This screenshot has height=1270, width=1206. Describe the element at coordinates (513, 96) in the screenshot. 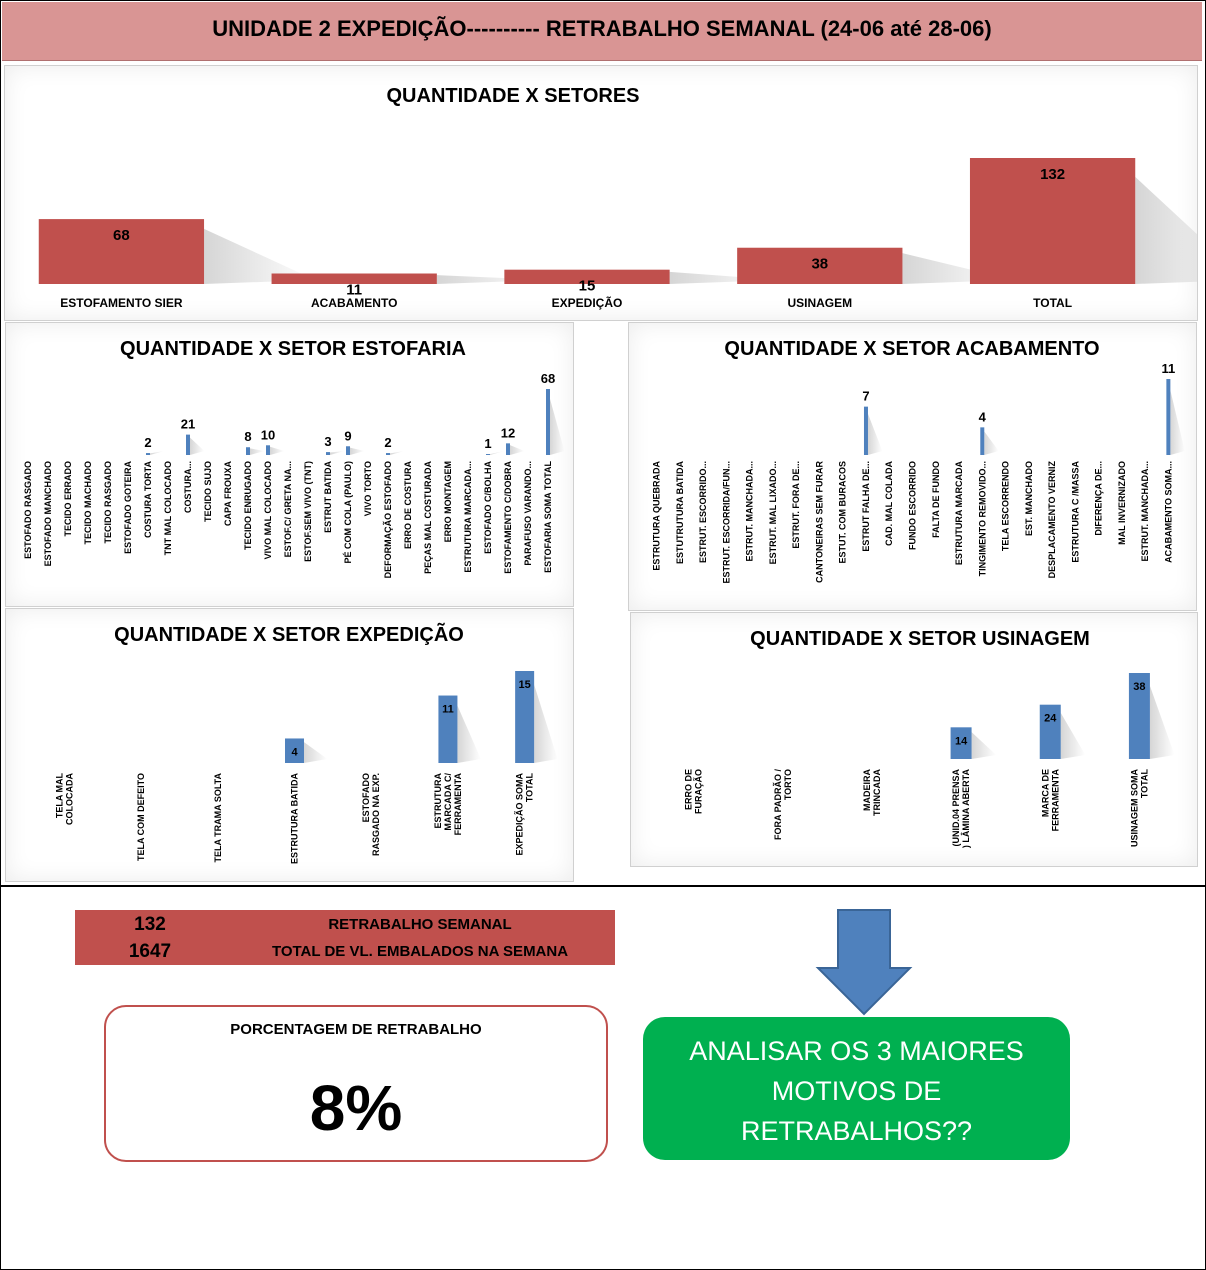

I see `chart-title: QUANTIDADE X SETORES` at that location.